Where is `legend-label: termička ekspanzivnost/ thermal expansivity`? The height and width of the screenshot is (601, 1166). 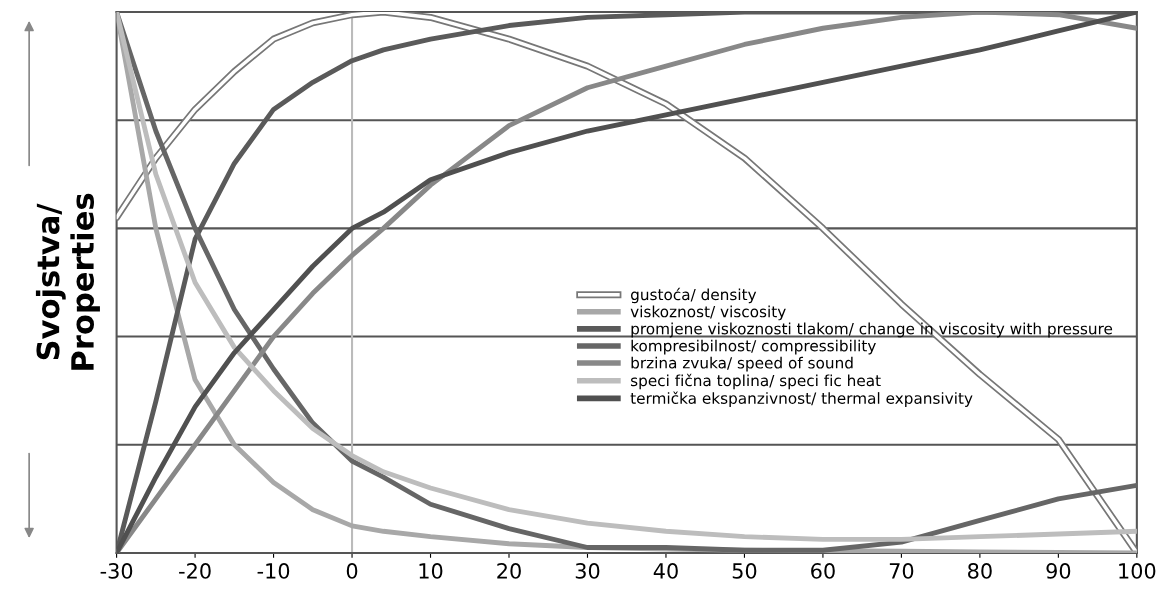
legend-label: termička ekspanzivnost/ thermal expansivity is located at coordinates (801, 399).